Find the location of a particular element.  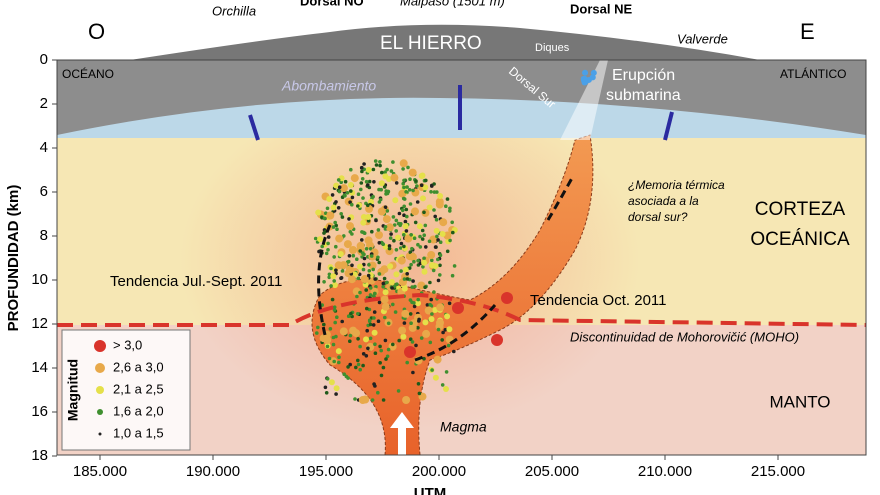

x-tick-label: 210.000 is located at coordinates (665, 471).